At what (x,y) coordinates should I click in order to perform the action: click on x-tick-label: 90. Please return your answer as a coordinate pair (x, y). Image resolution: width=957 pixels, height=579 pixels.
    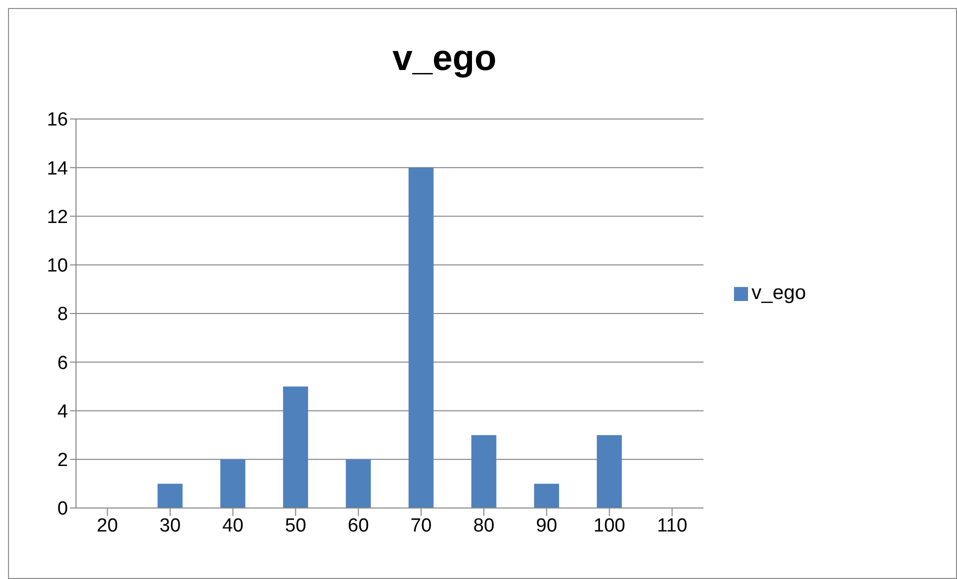
    Looking at the image, I should click on (547, 525).